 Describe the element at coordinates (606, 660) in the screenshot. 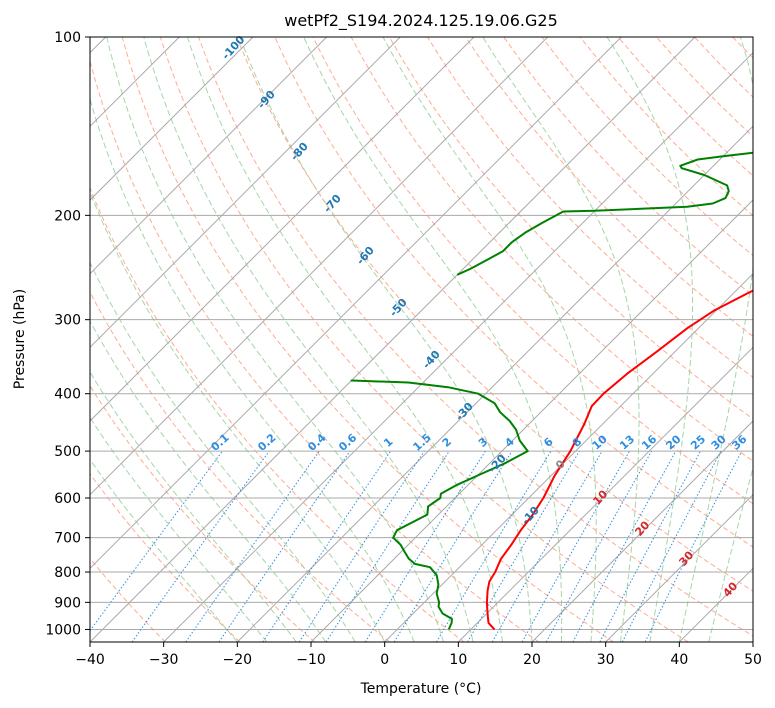

I see `x-tick-label: 30` at that location.